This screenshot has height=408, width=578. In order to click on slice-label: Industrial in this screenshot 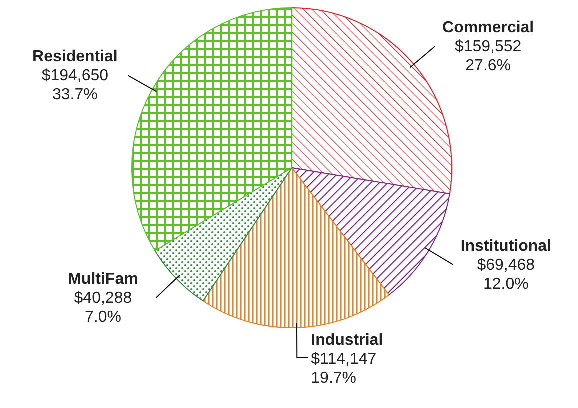, I will do `click(347, 340)`.